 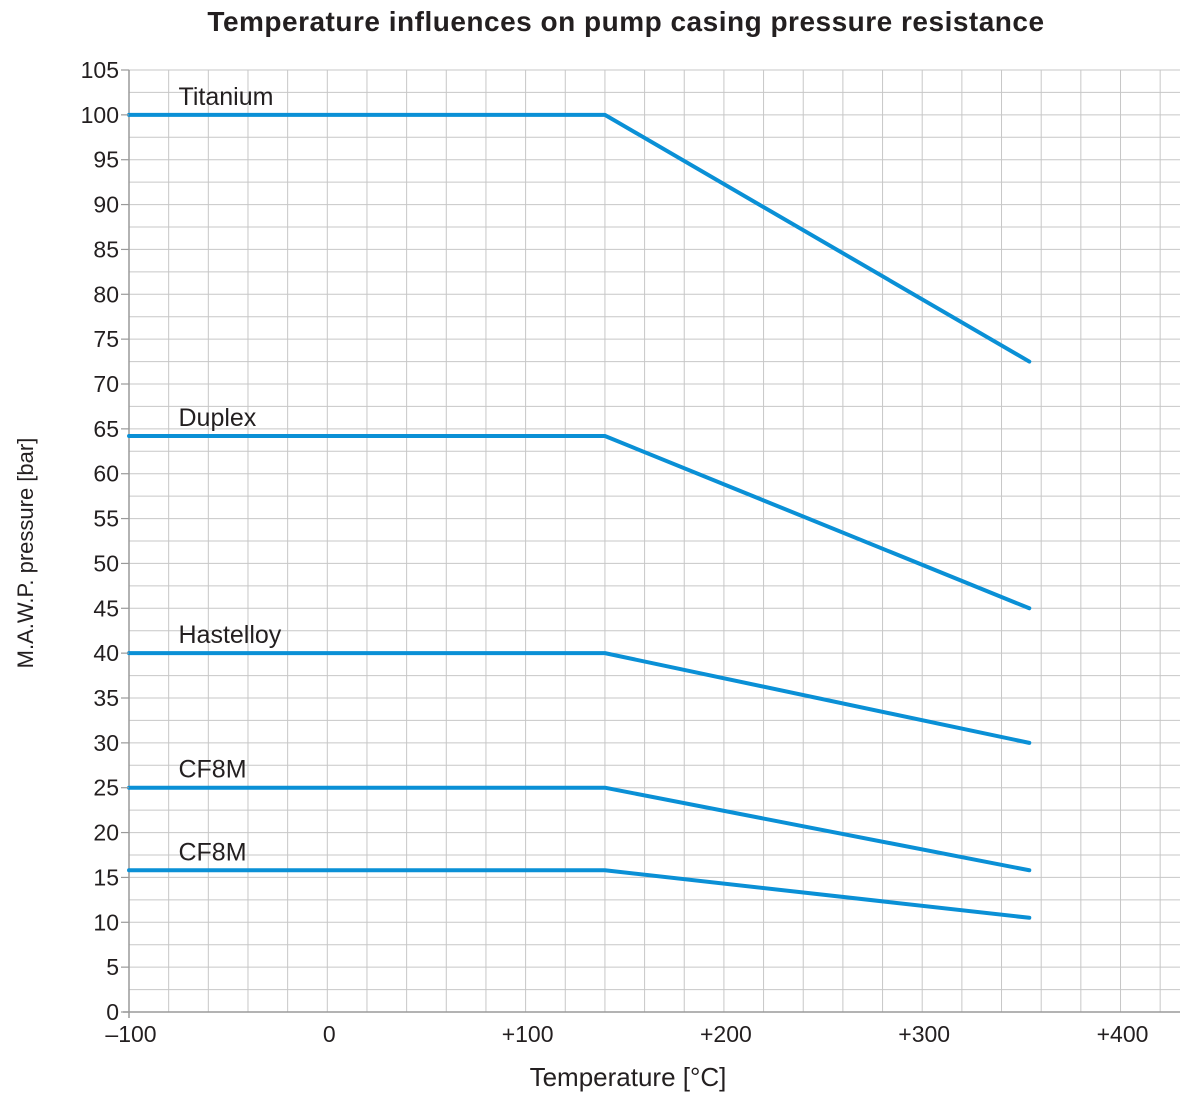 I want to click on x-axis-label: Temperature [°C], so click(x=628, y=1077).